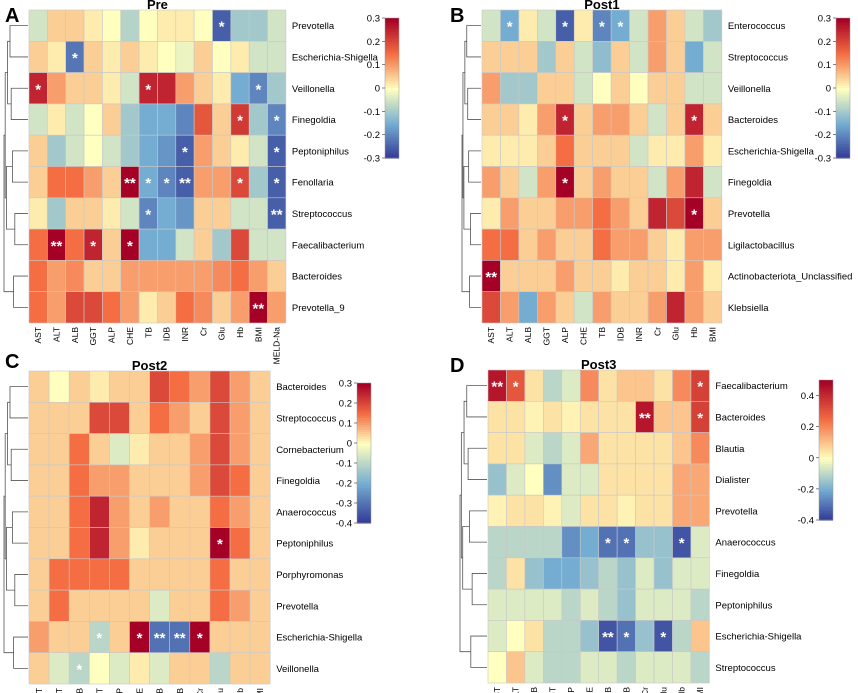  What do you see at coordinates (758, 637) in the screenshot?
I see `row-label: Escherichia-Shigella` at bounding box center [758, 637].